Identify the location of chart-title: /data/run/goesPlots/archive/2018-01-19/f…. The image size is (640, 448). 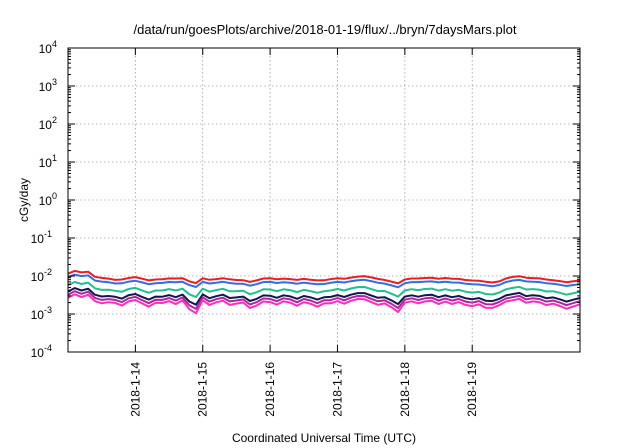
(325, 29).